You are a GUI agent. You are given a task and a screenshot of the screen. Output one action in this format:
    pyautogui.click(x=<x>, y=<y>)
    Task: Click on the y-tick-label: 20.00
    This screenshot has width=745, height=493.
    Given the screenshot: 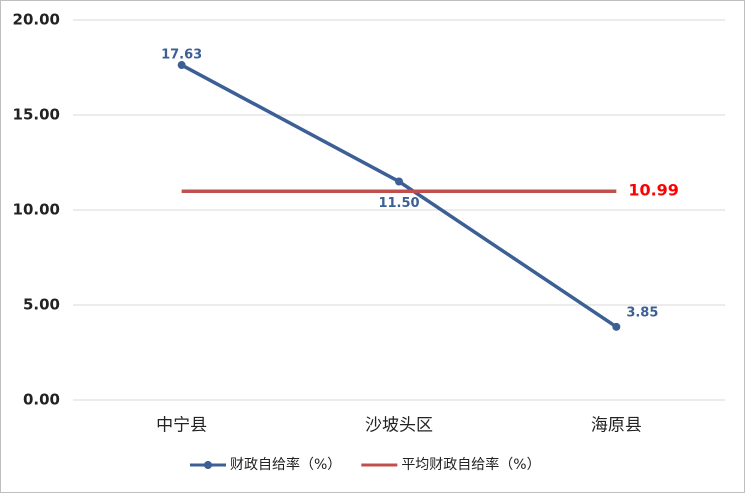 What is the action you would take?
    pyautogui.click(x=36, y=20)
    